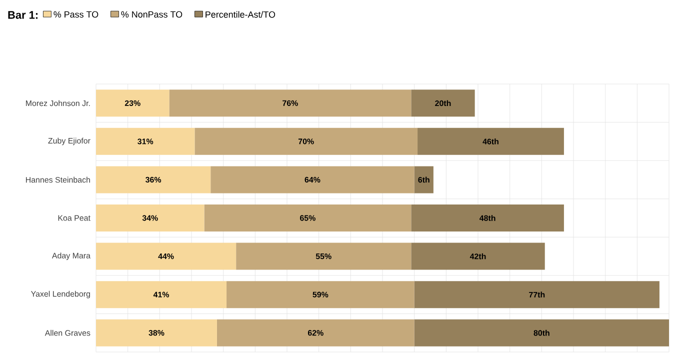  What do you see at coordinates (151, 14) in the screenshot?
I see `legend-label: % NonPass TO` at bounding box center [151, 14].